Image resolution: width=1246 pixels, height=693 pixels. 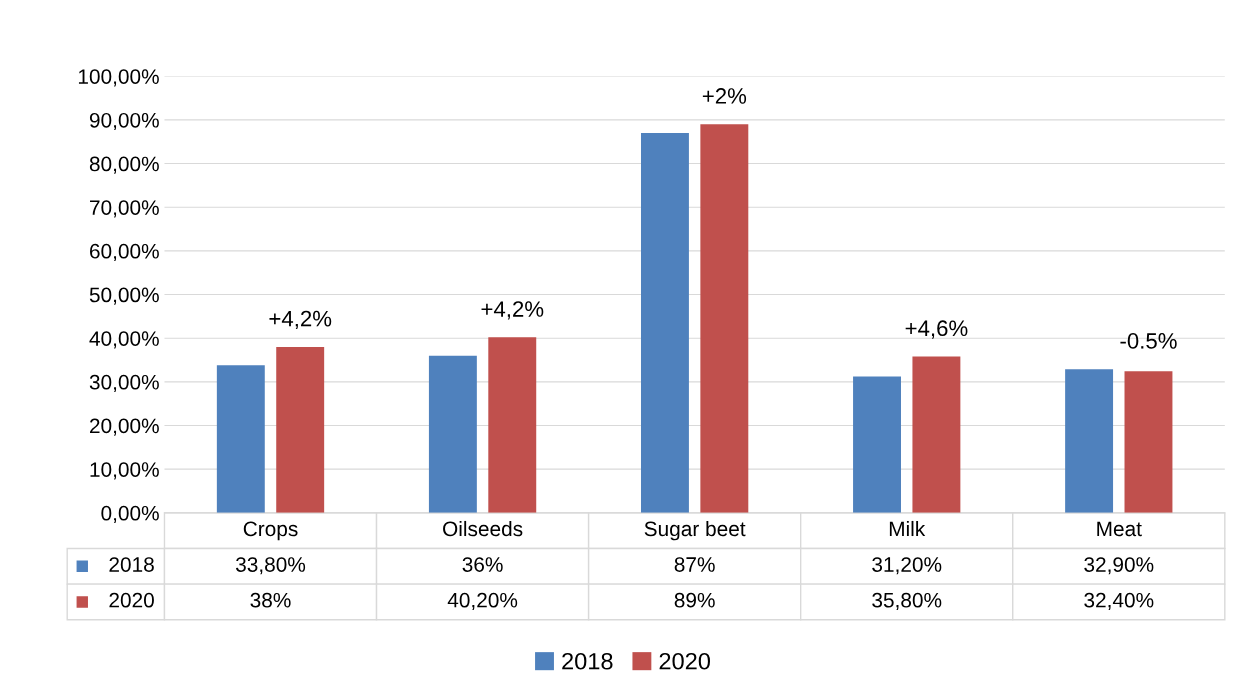 What do you see at coordinates (1119, 529) in the screenshot?
I see `x-tick-label: Meat` at bounding box center [1119, 529].